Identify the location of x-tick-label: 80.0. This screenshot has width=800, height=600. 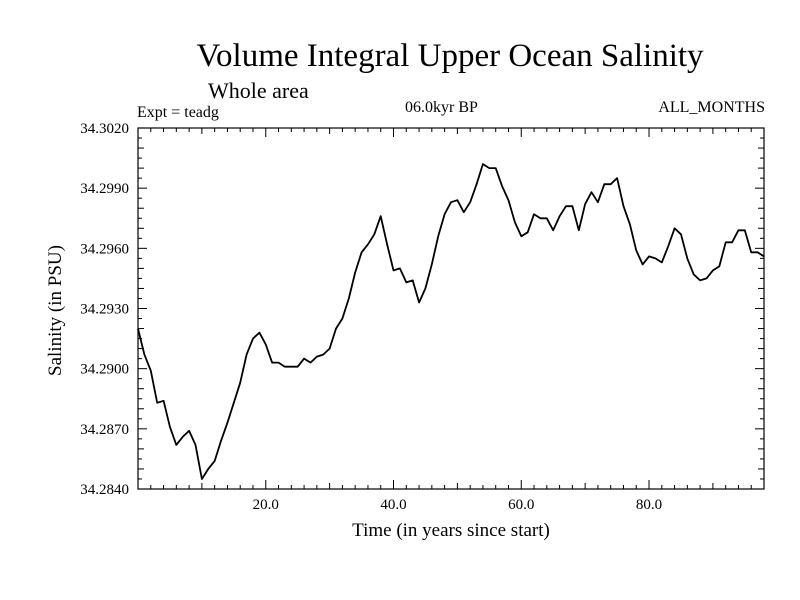
(649, 505).